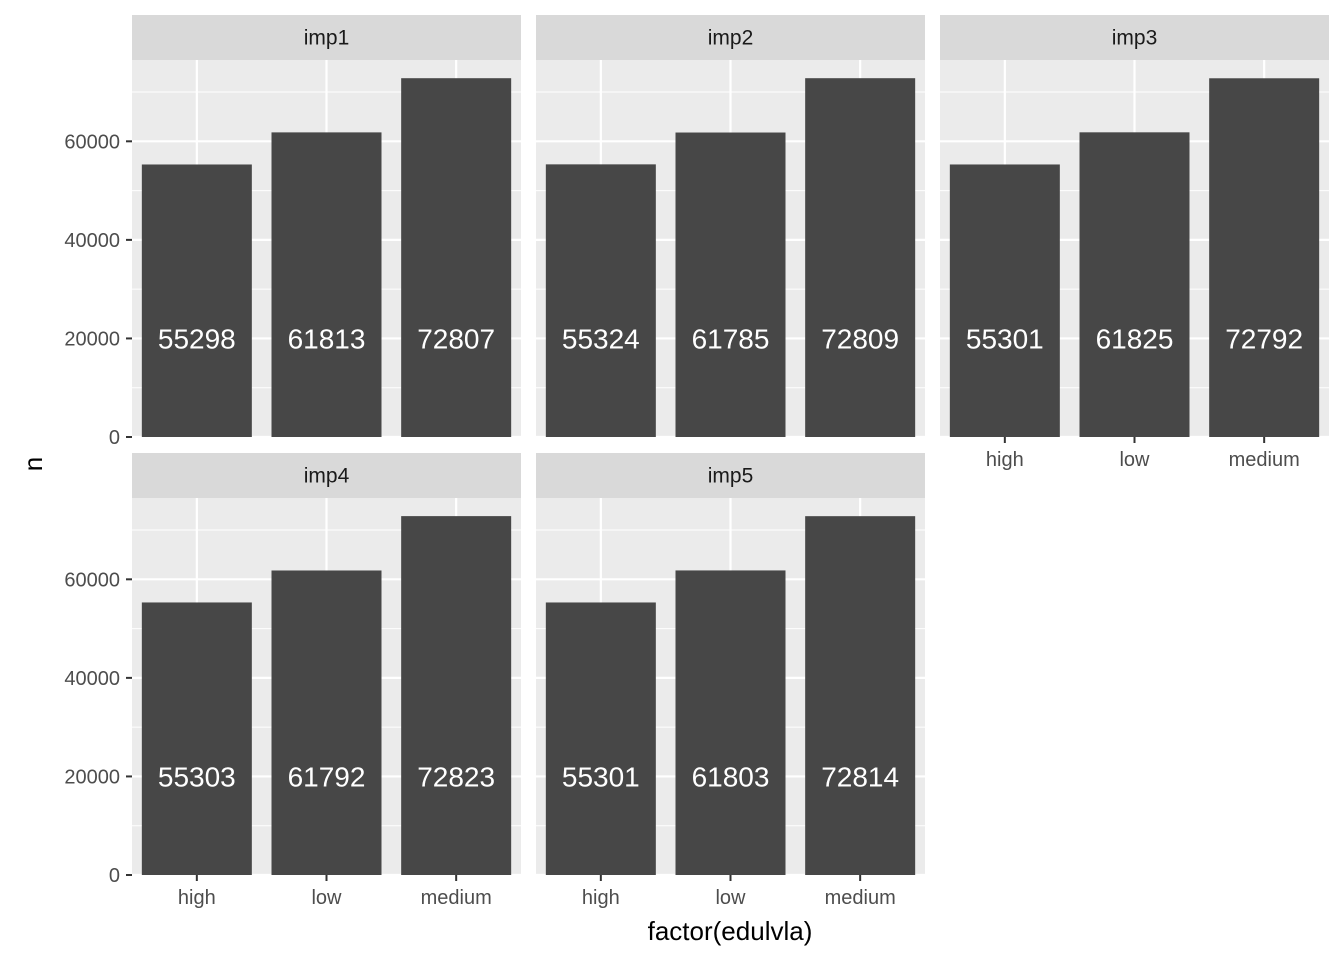  What do you see at coordinates (1135, 338) in the screenshot?
I see `bar-value-label: 61825` at bounding box center [1135, 338].